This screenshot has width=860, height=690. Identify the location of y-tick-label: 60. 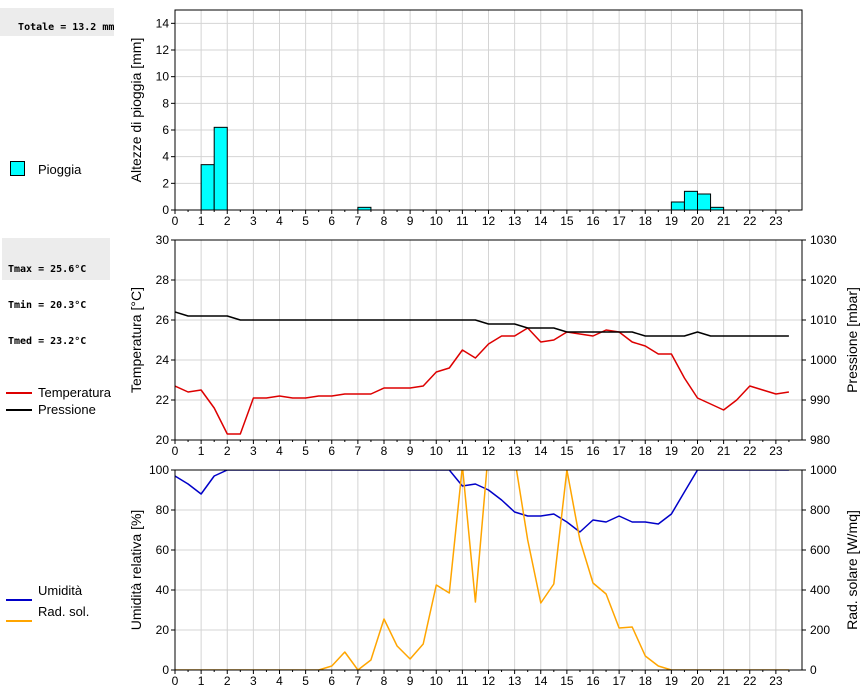
(163, 550).